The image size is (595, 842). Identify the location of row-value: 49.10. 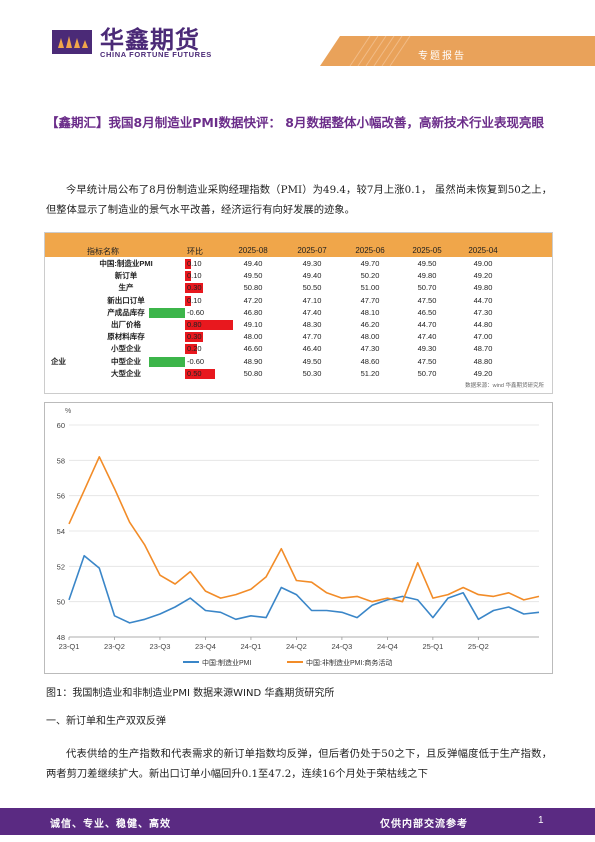
(253, 324).